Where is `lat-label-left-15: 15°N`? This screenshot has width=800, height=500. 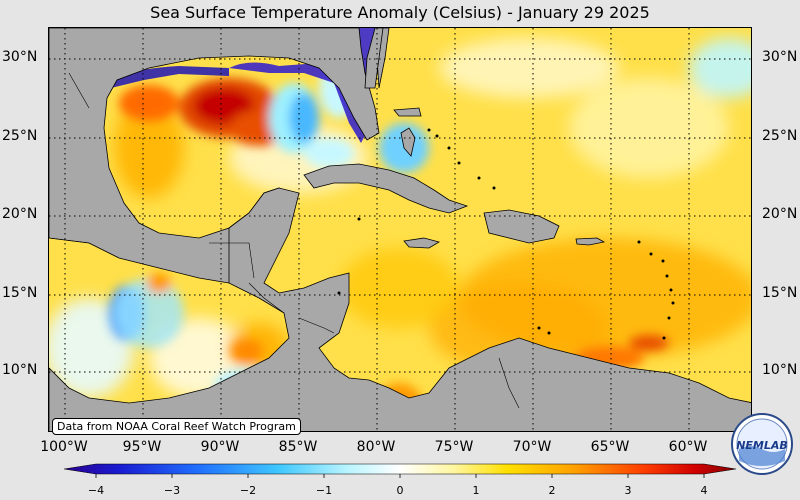 lat-label-left-15: 15°N is located at coordinates (20, 293).